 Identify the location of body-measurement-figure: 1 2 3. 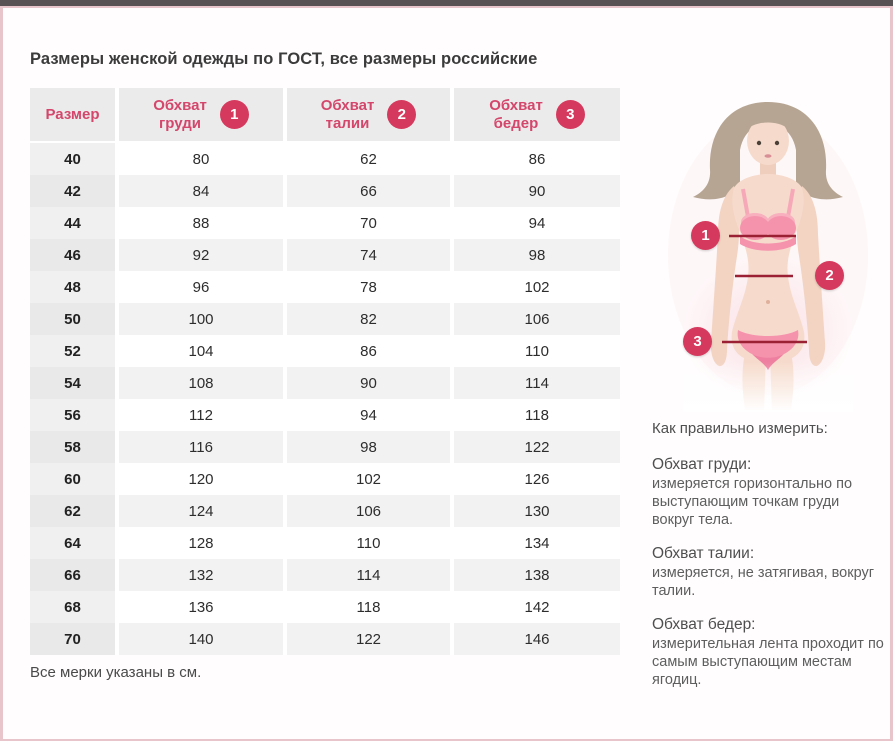
(769, 251).